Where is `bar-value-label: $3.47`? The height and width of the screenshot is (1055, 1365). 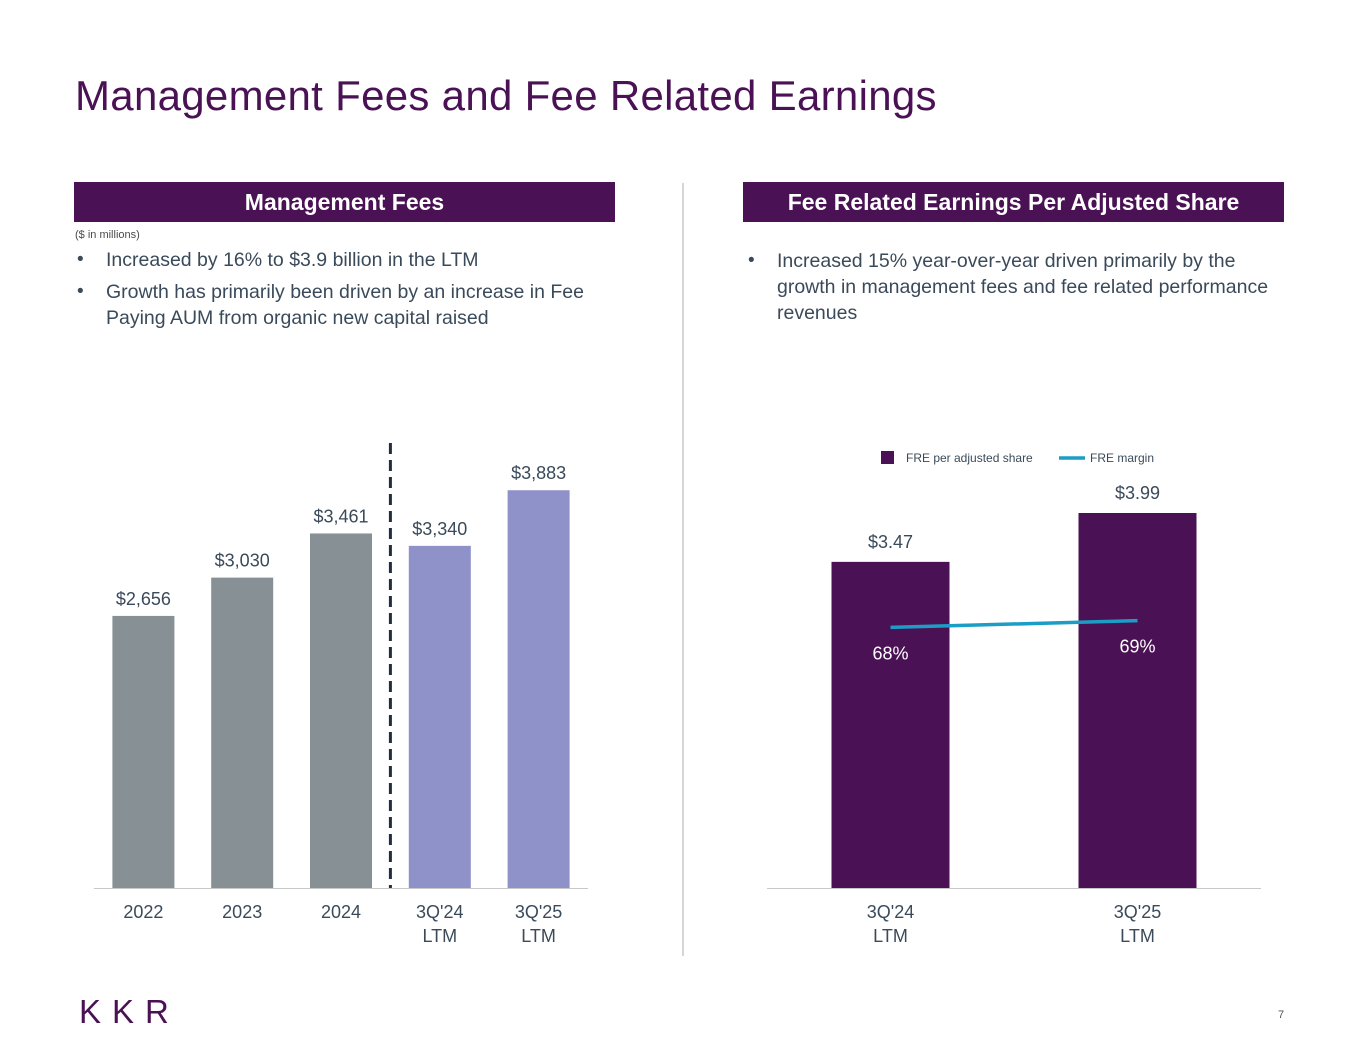 bar-value-label: $3.47 is located at coordinates (890, 542).